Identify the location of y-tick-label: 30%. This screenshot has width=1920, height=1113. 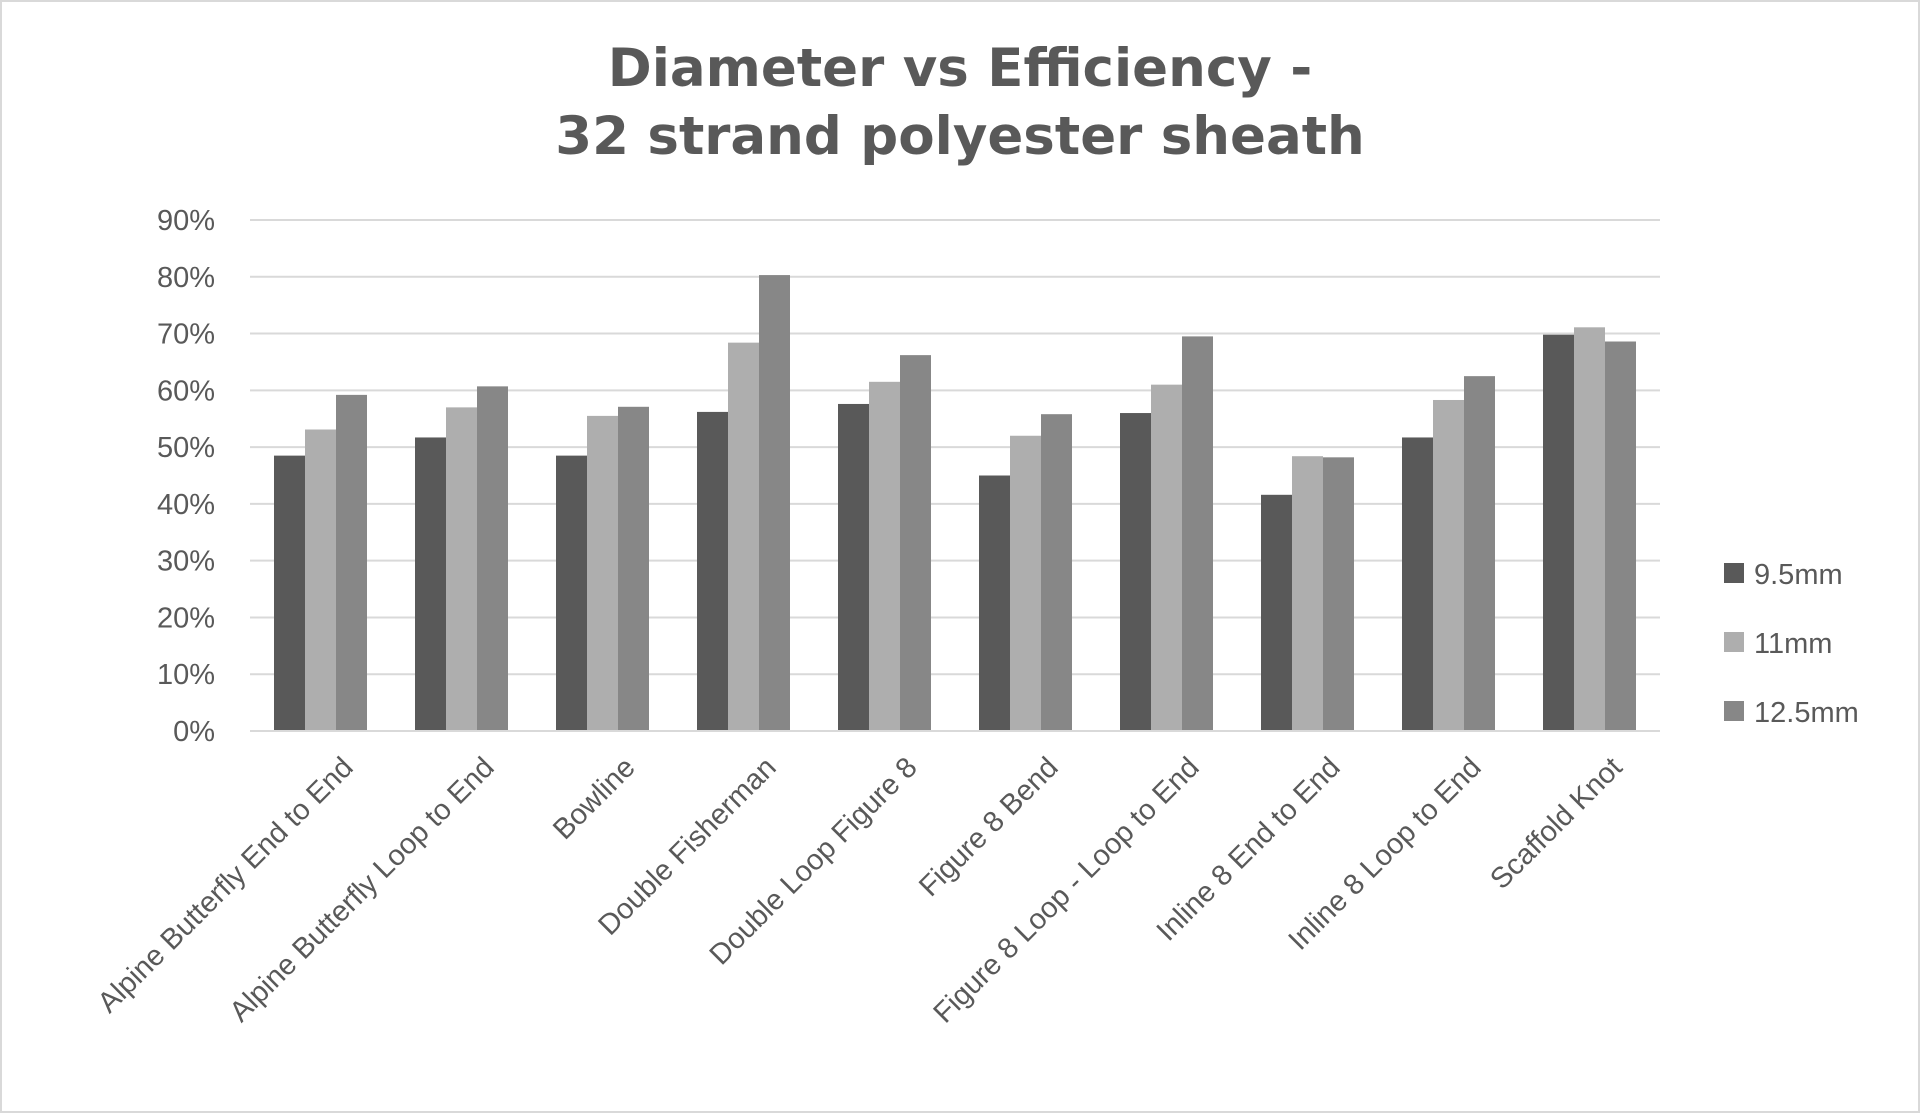
(186, 562).